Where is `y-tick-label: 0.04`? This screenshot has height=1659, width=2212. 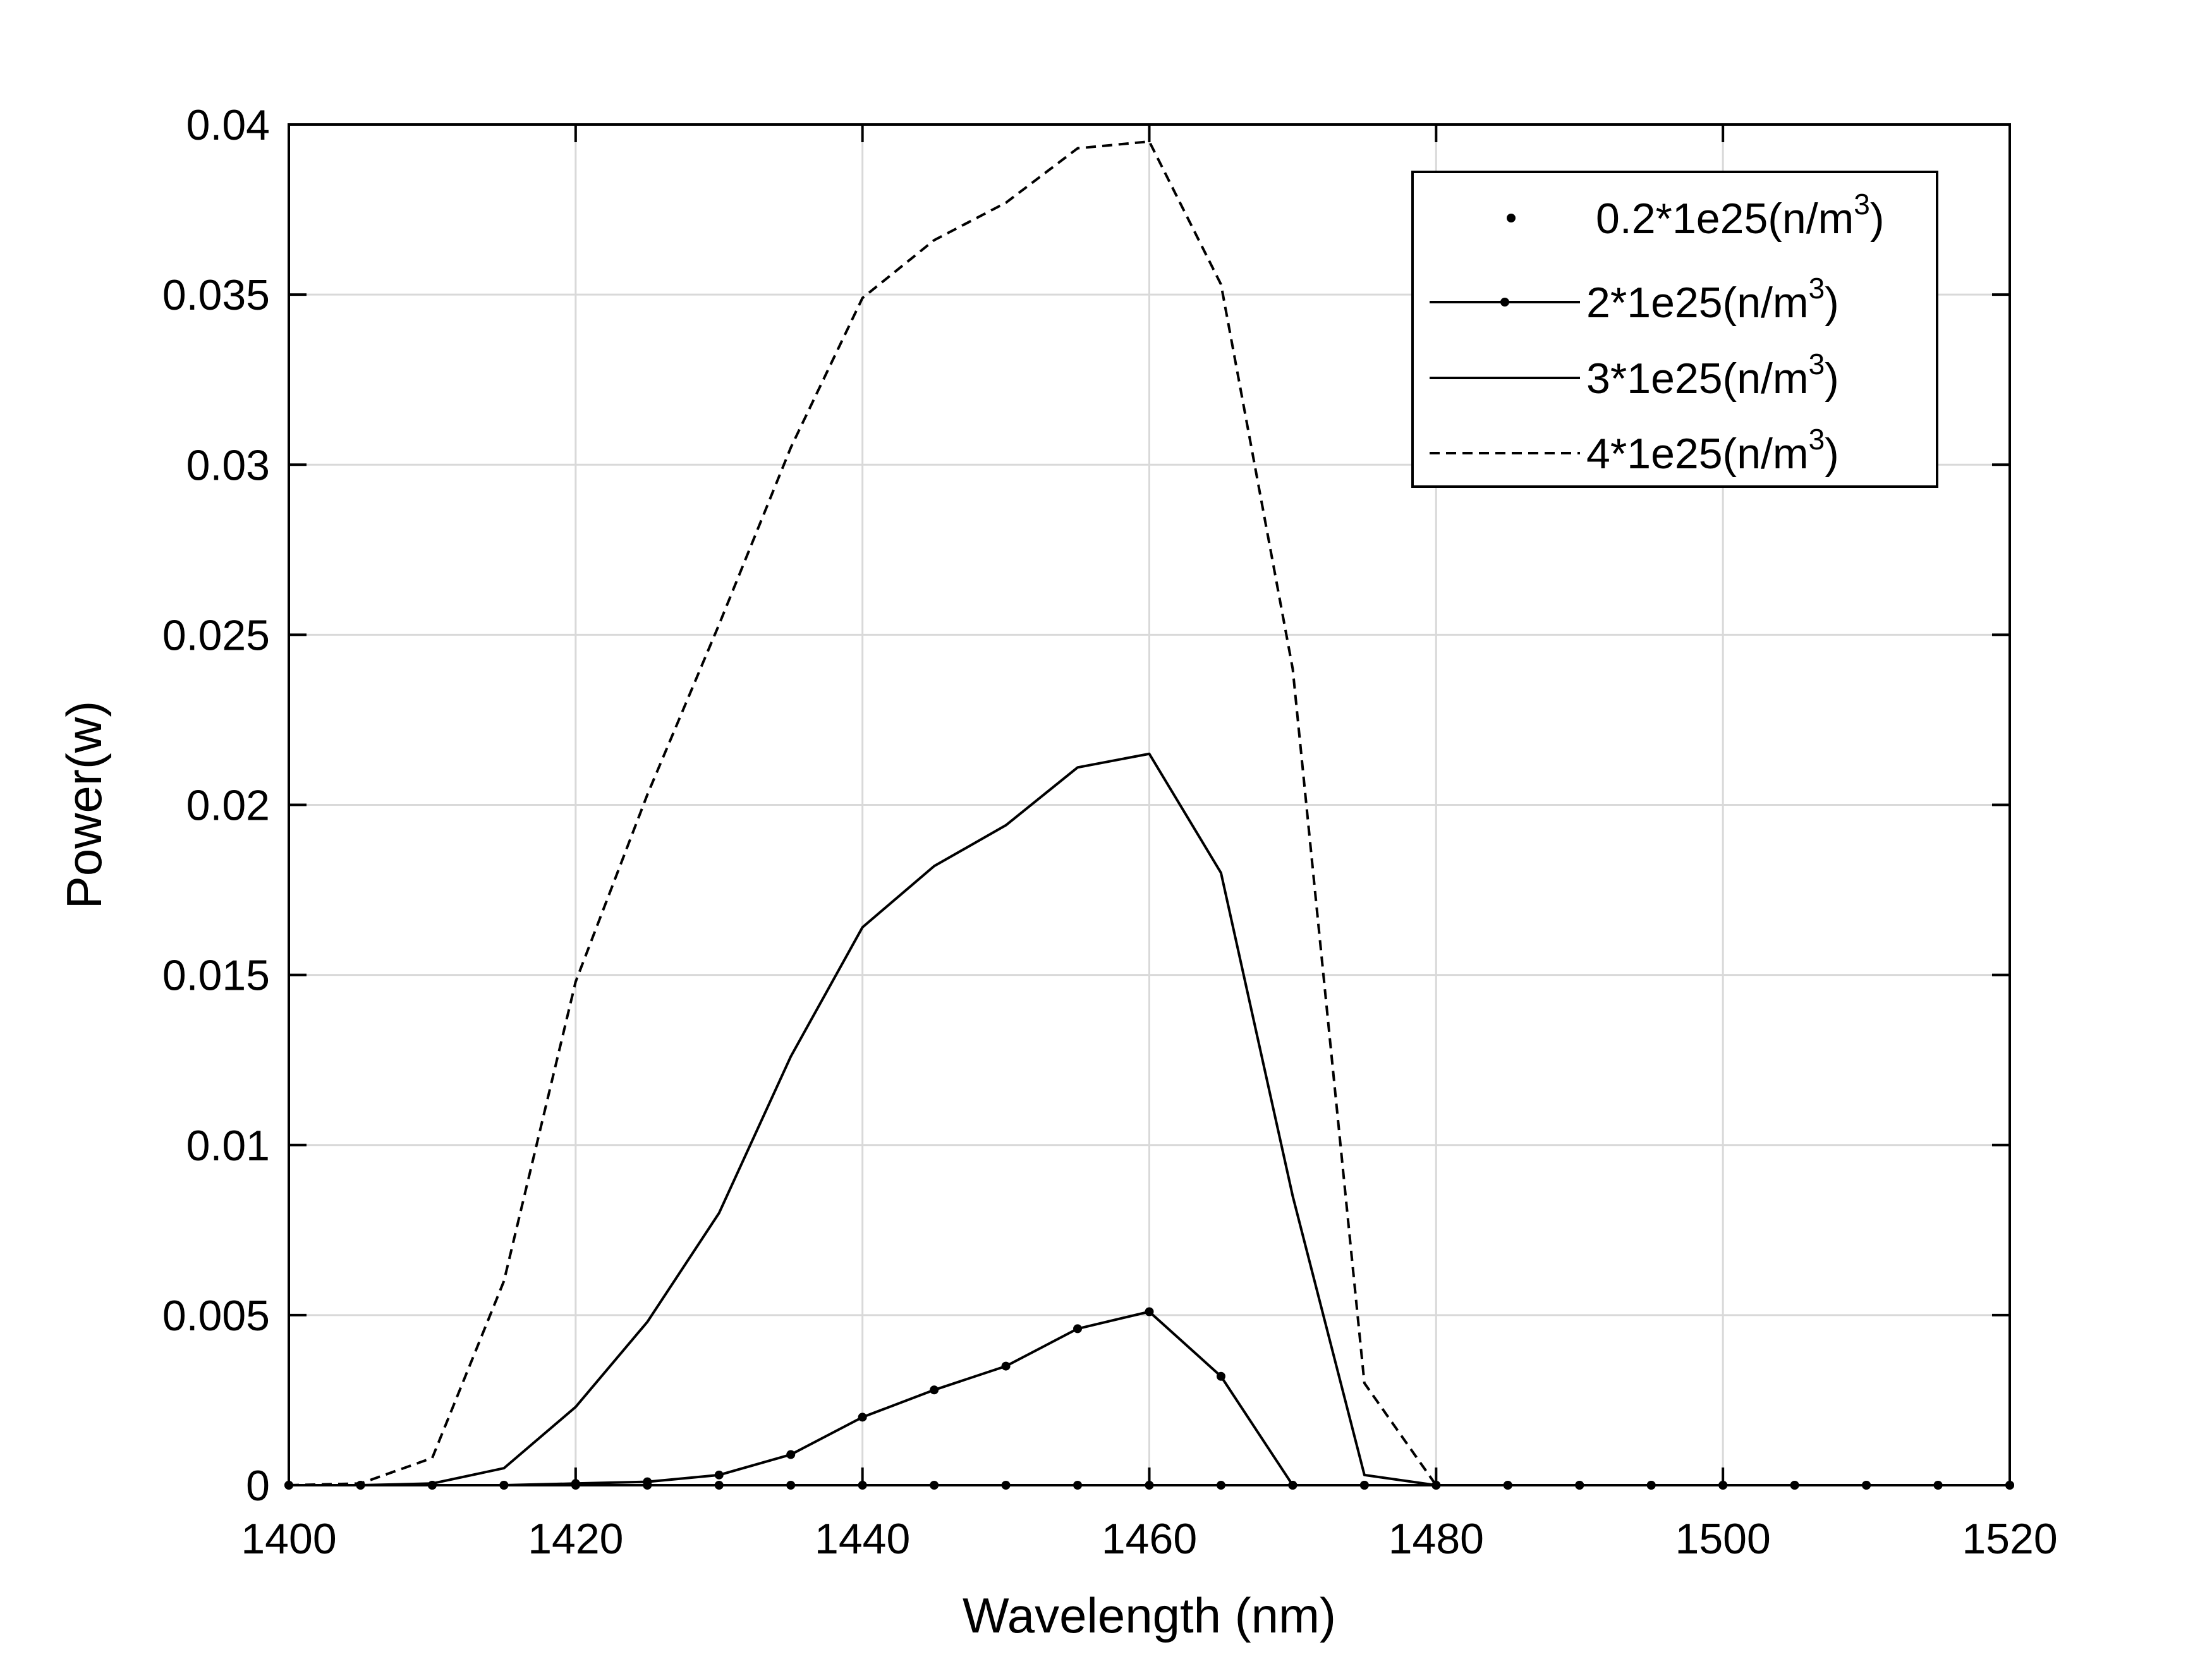 y-tick-label: 0.04 is located at coordinates (228, 125).